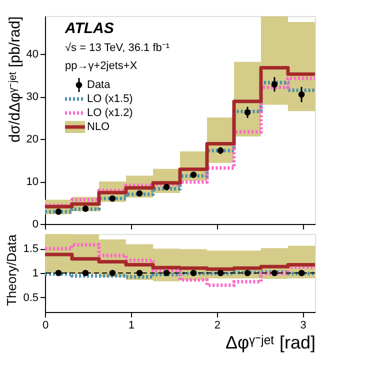 The width and height of the screenshot is (382, 382). I want to click on y-tick-label: 10, so click(32, 182).